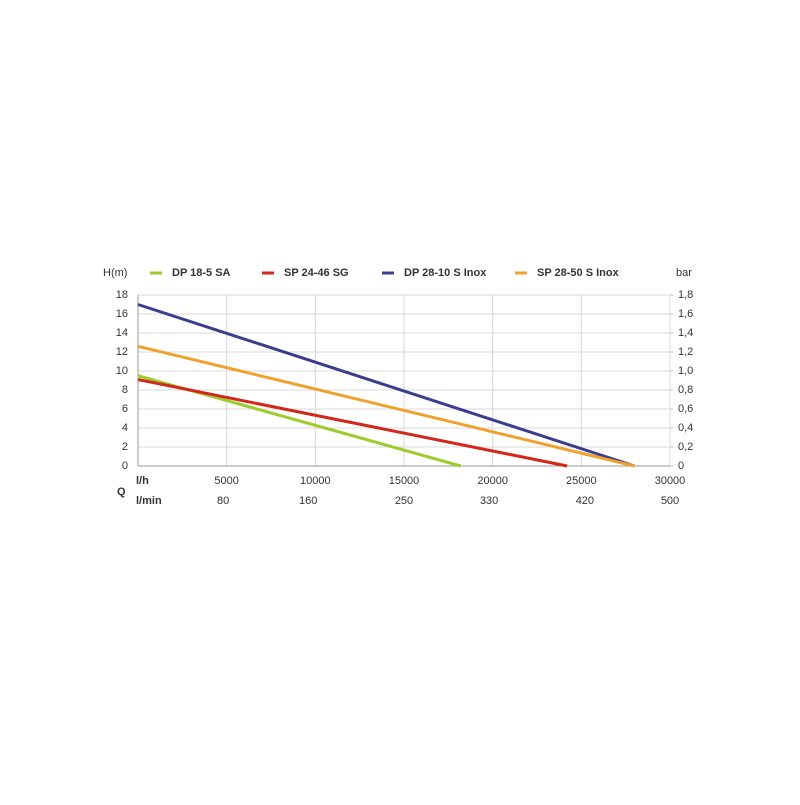 The width and height of the screenshot is (800, 805). What do you see at coordinates (685, 333) in the screenshot?
I see `y2-tick-label: 1,4` at bounding box center [685, 333].